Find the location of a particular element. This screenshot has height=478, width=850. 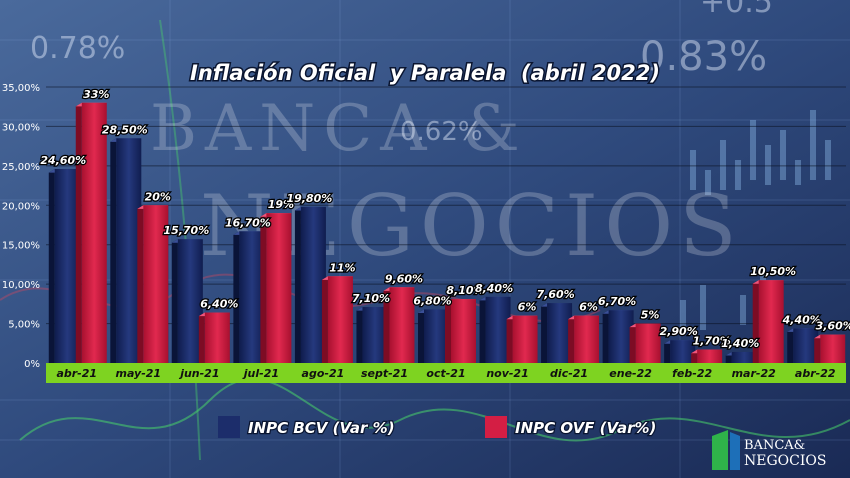

x-tick-label: jul-21 is located at coordinates (260, 373).